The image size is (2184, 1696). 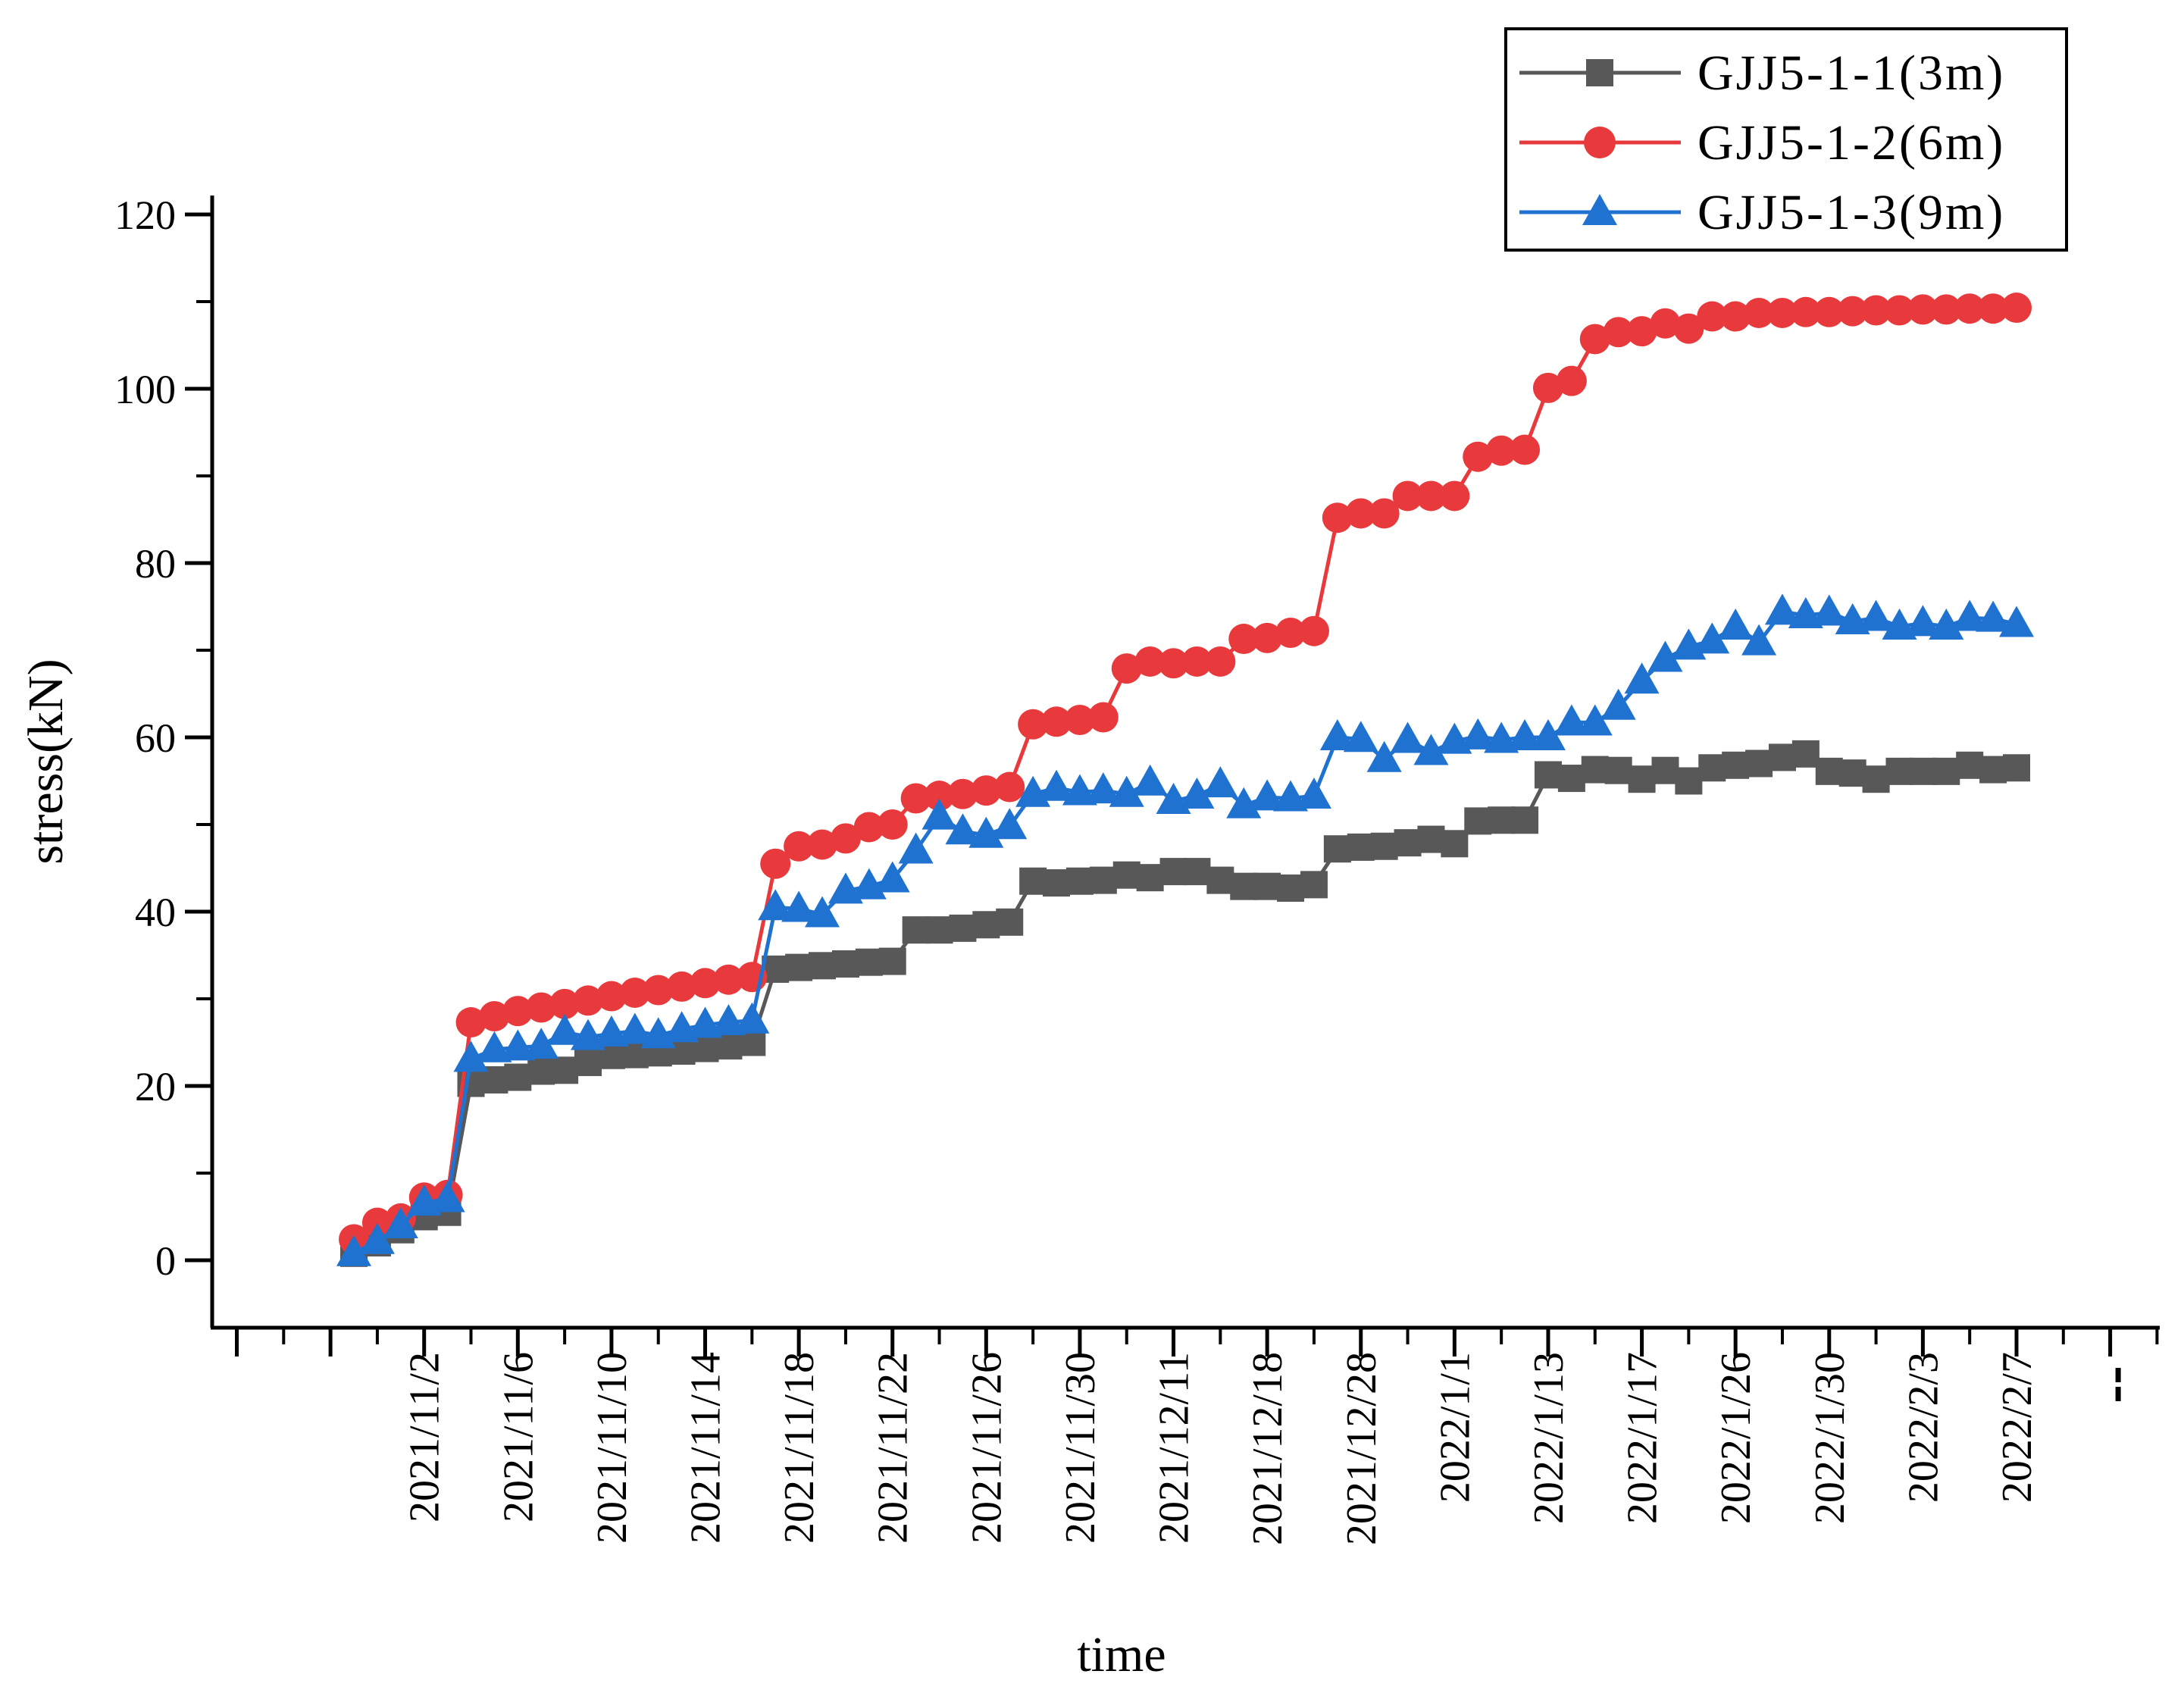 What do you see at coordinates (145, 389) in the screenshot?
I see `y-tick-label: 100` at bounding box center [145, 389].